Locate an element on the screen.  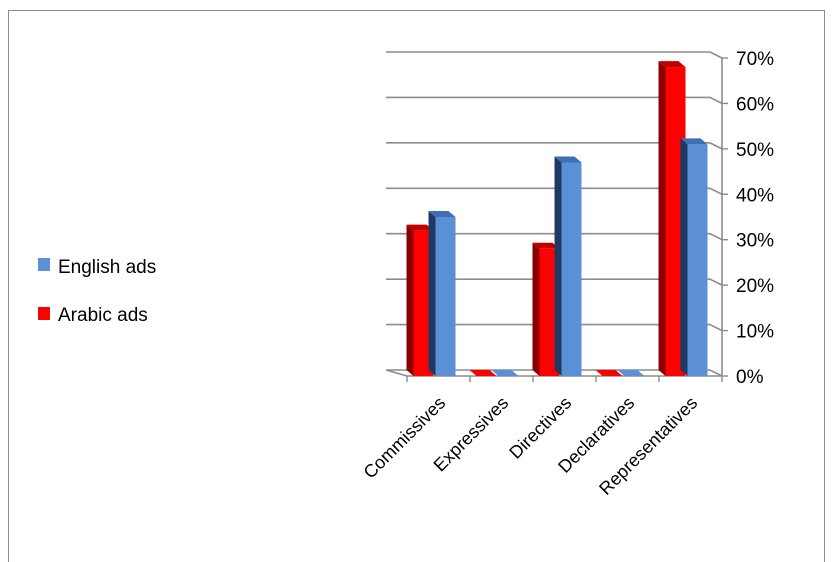
bar-english-expressives is located at coordinates (505, 373).